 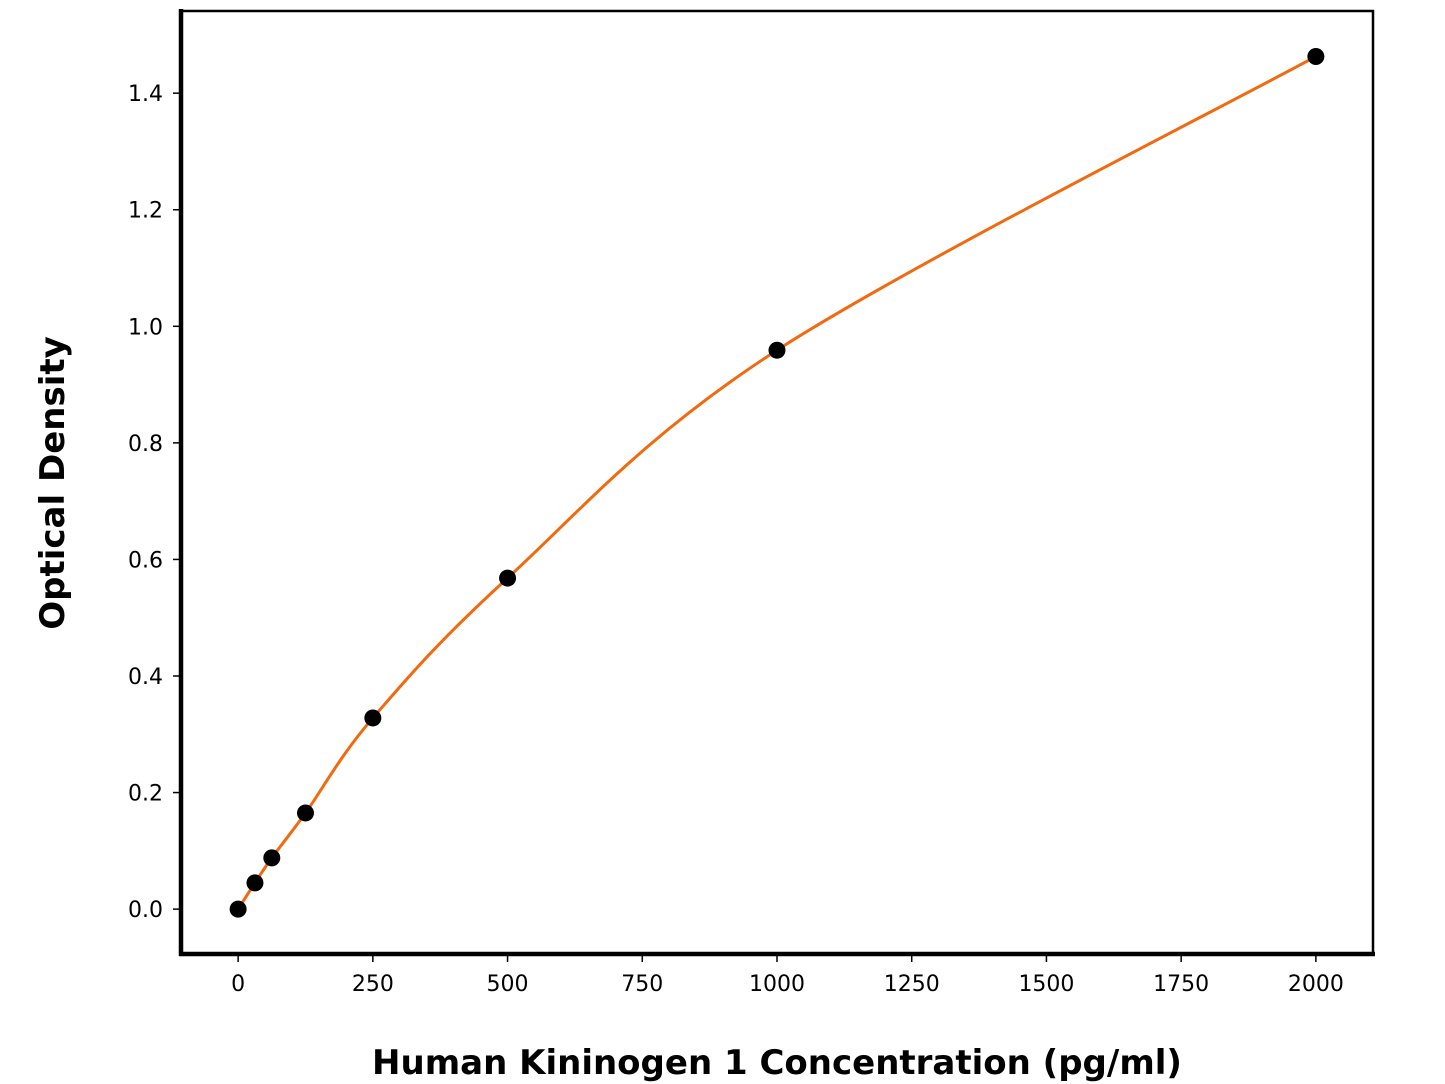 I want to click on x-axis-label: Human Kininogen 1 Concentration (pg/ml), so click(x=777, y=1063).